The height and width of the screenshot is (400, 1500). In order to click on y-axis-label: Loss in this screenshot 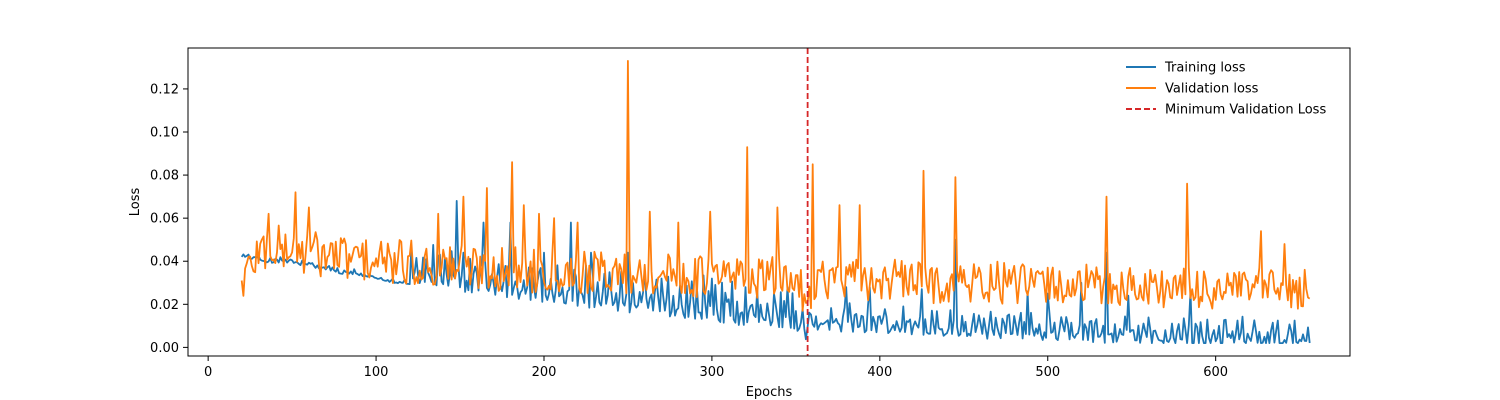, I will do `click(135, 202)`.